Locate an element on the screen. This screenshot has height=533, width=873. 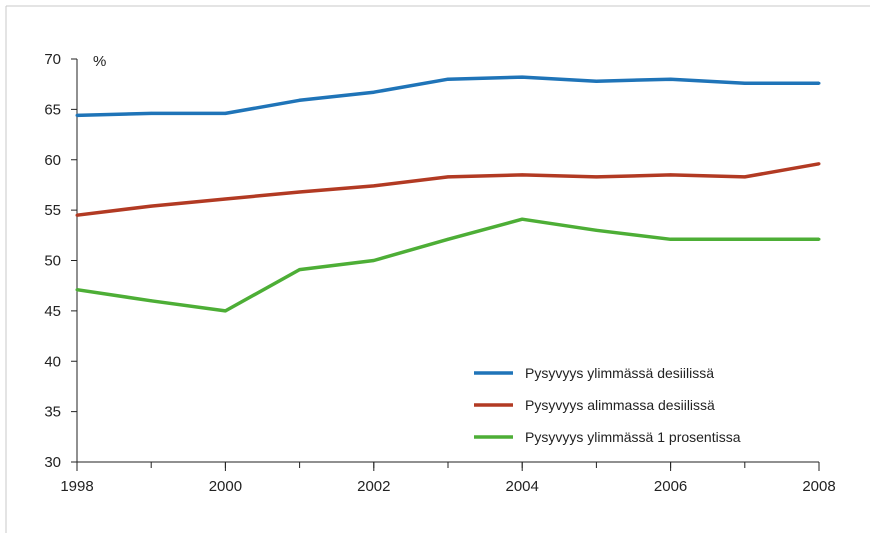
y-tick-label: 40 is located at coordinates (52, 361).